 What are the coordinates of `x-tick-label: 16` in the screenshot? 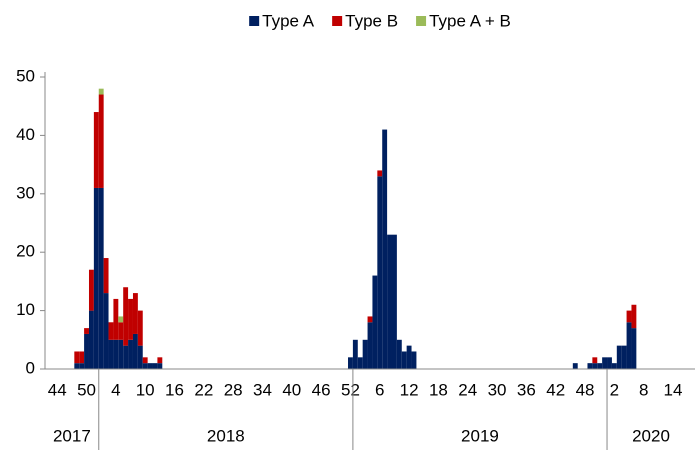 It's located at (174, 389).